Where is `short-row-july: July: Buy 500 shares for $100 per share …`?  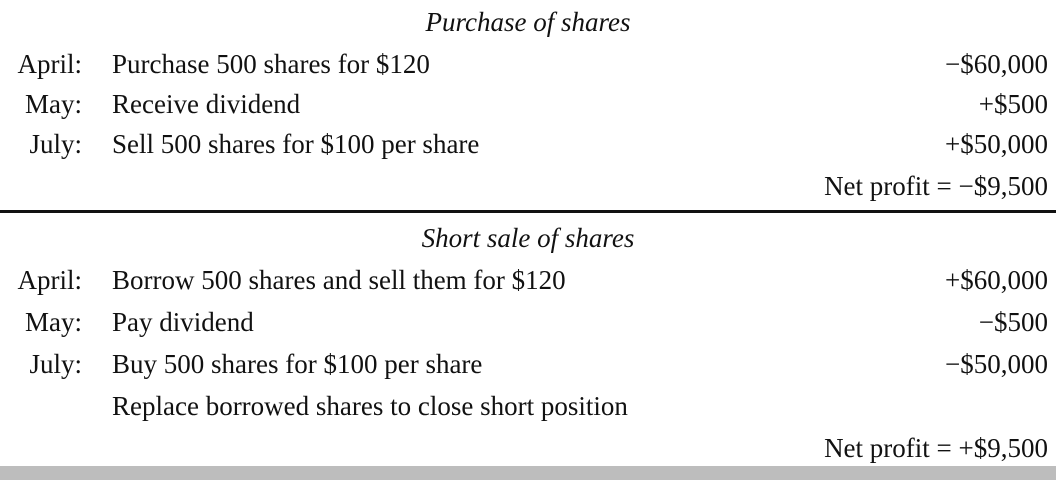 short-row-july: July: Buy 500 shares for $100 per share … is located at coordinates (528, 364).